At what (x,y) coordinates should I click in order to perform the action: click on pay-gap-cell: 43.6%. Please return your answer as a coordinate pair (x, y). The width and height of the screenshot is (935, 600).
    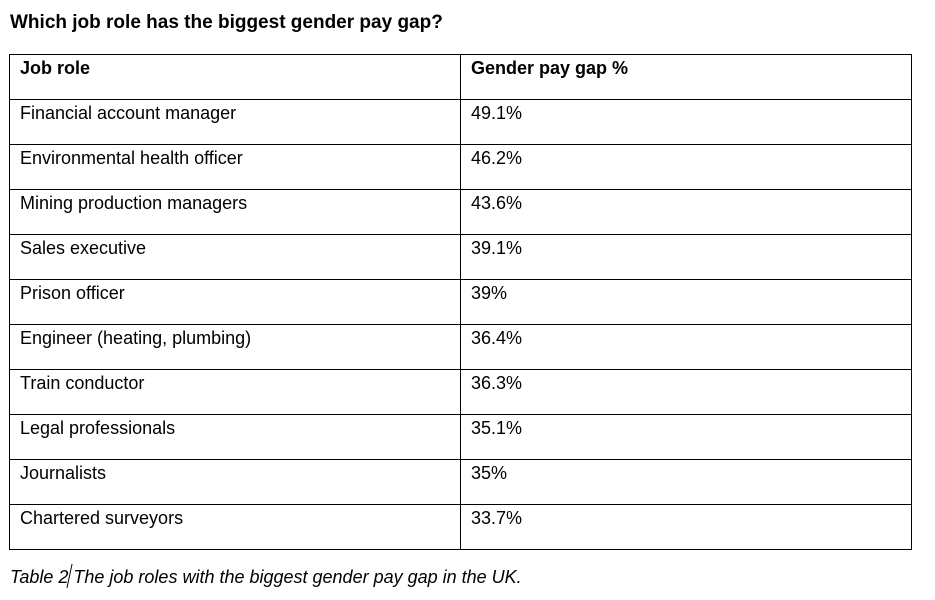
    Looking at the image, I should click on (686, 212).